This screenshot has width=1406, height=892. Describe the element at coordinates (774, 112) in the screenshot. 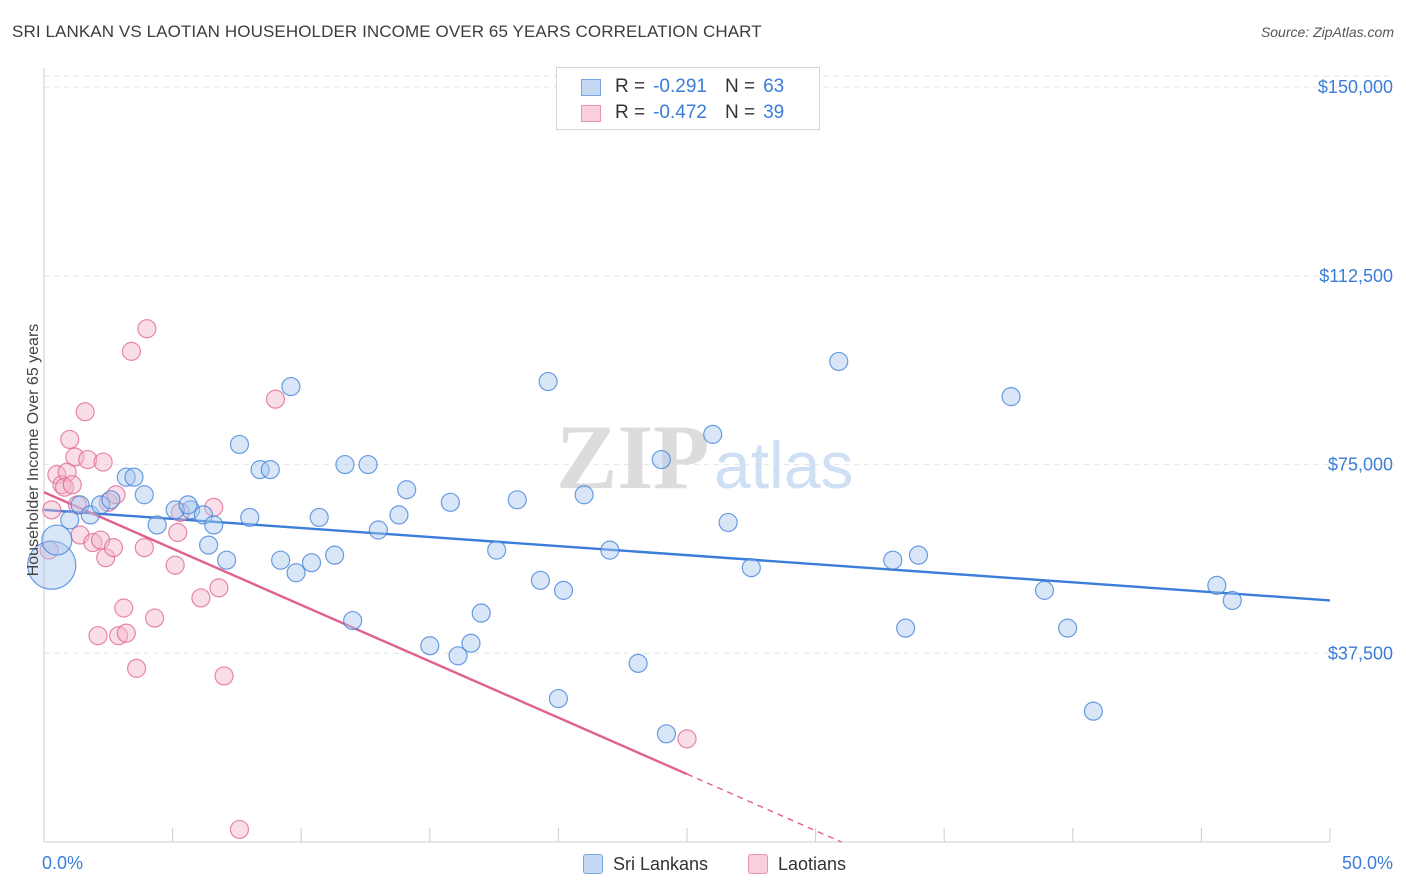

I see `n-value: 39` at that location.